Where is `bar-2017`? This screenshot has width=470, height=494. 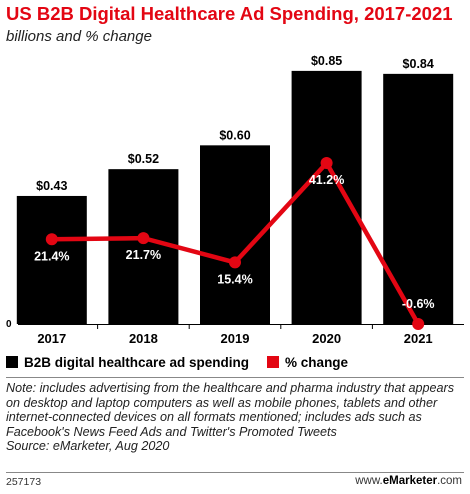
bar-2017 is located at coordinates (51, 259).